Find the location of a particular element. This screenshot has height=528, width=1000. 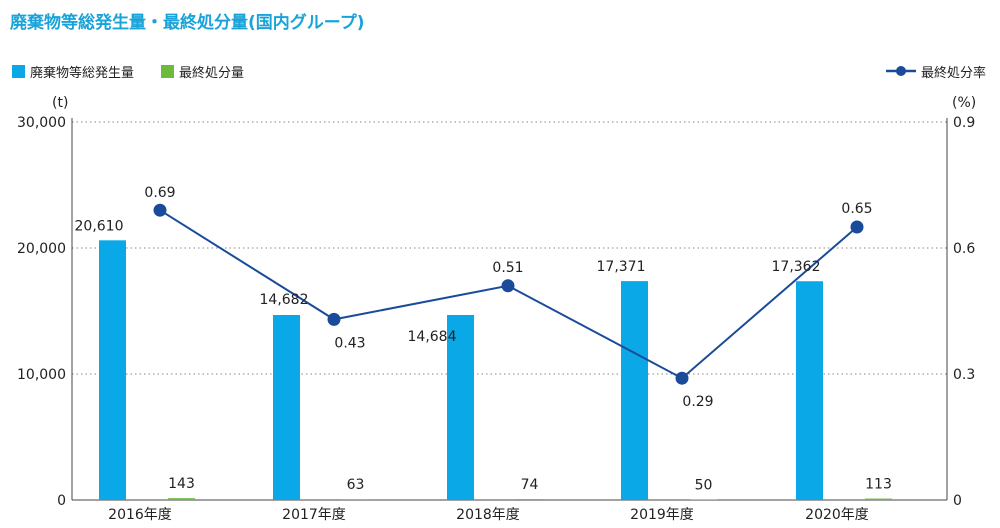

data-label-rate: 0.51 is located at coordinates (507, 268).